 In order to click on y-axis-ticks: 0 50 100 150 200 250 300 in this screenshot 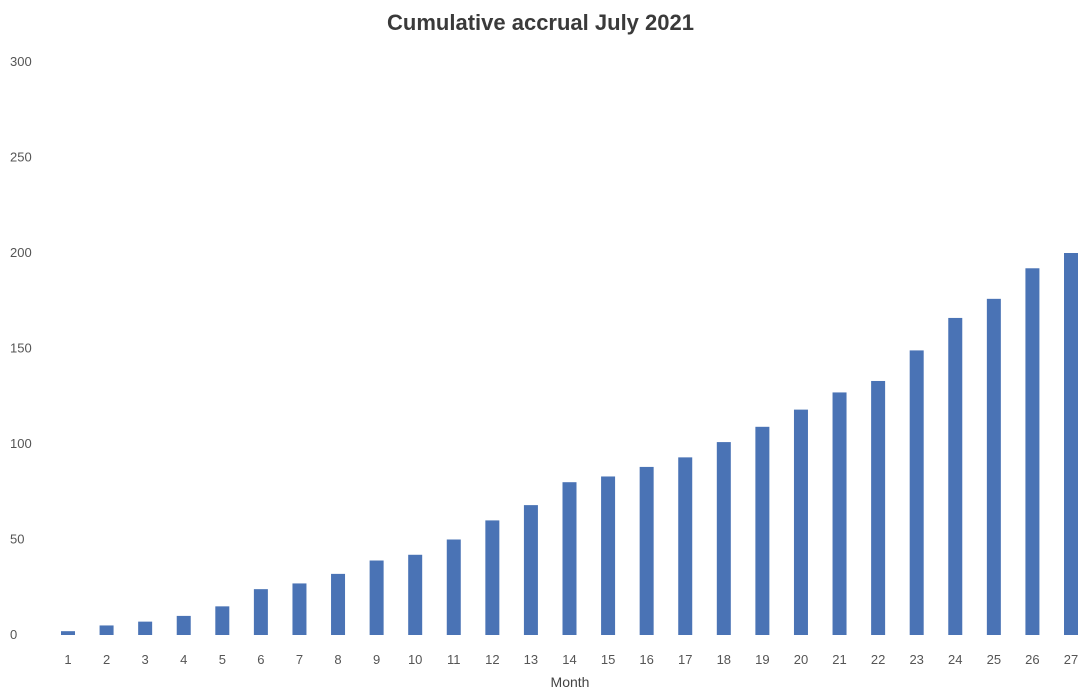, I will do `click(21, 348)`.